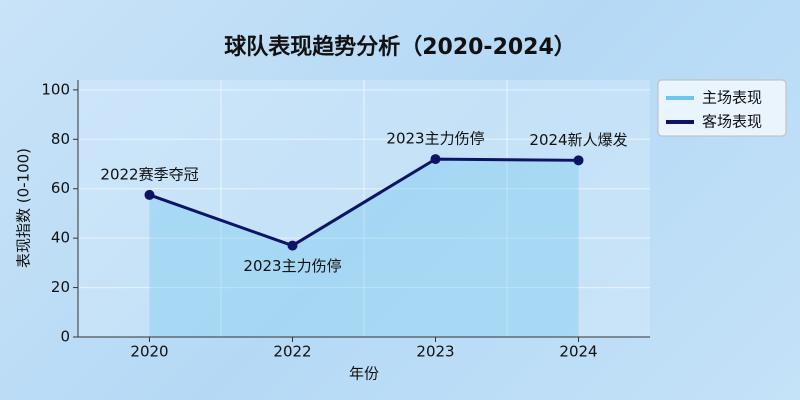 Image resolution: width=800 pixels, height=400 pixels. What do you see at coordinates (435, 352) in the screenshot?
I see `x-tick-label: 2023` at bounding box center [435, 352].